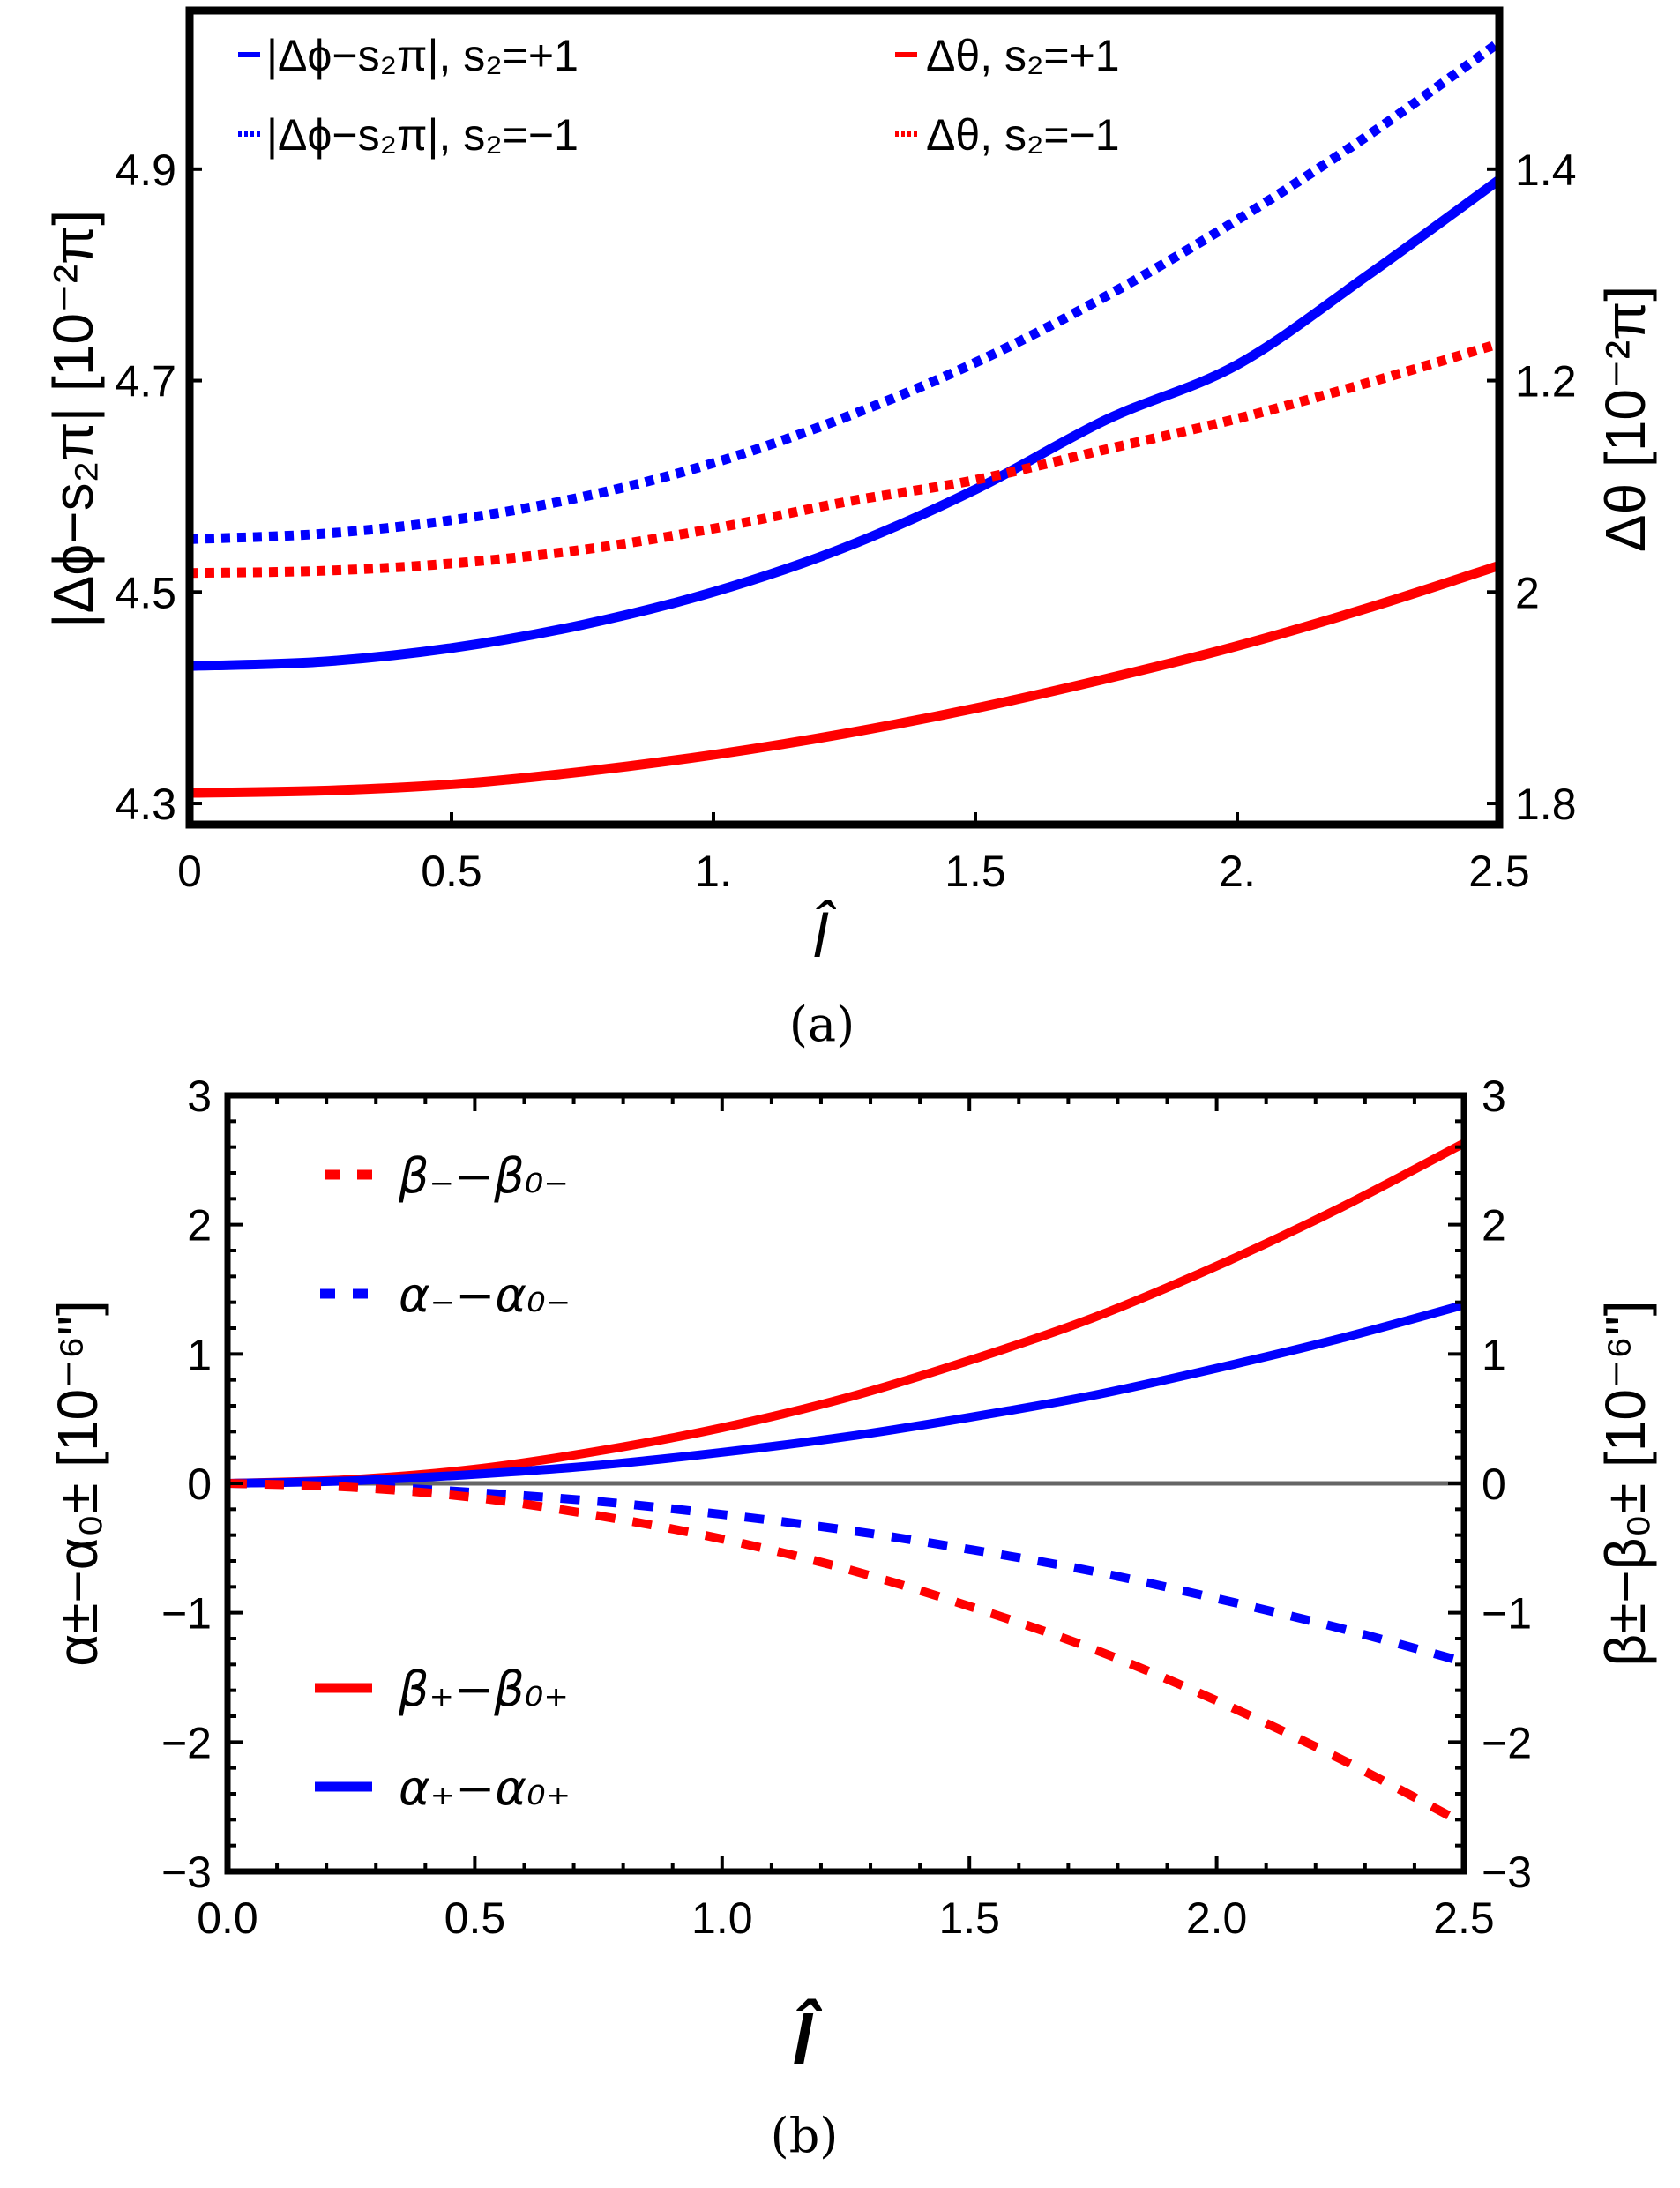 The width and height of the screenshot is (1680, 2188). I want to click on y-tick-label-left: 0, so click(199, 1484).